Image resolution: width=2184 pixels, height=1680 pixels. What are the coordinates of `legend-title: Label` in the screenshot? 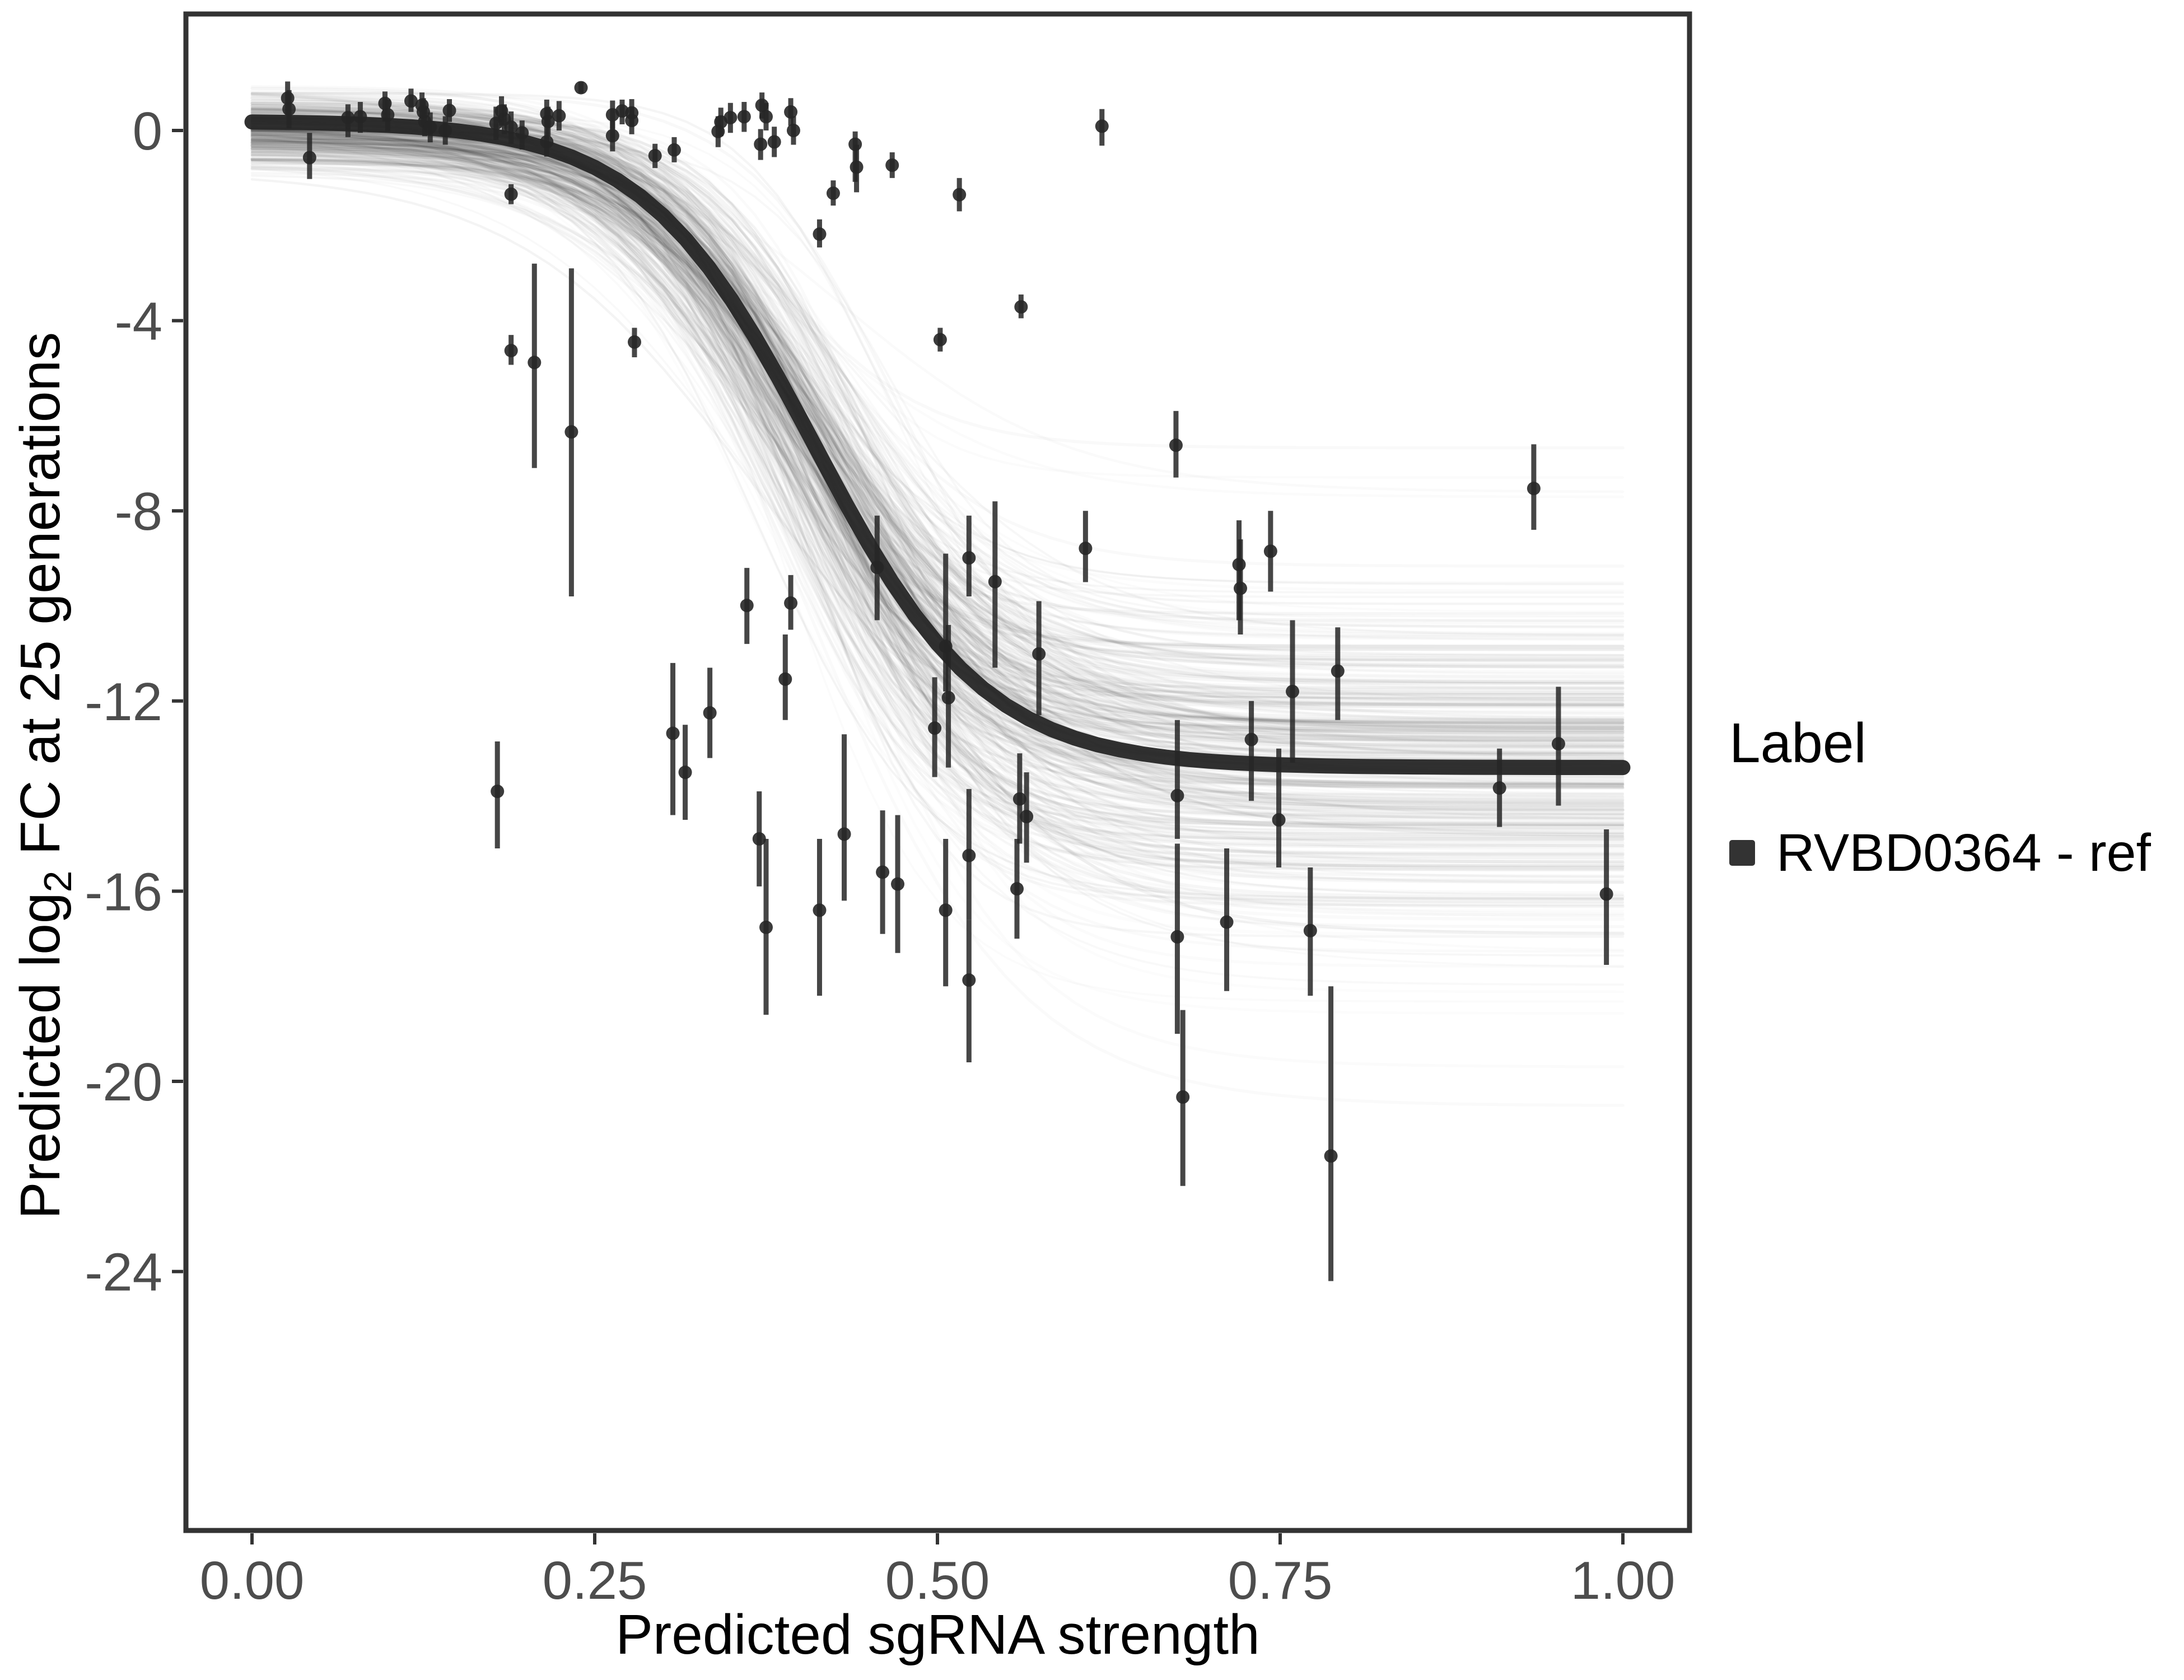 It's located at (1798, 743).